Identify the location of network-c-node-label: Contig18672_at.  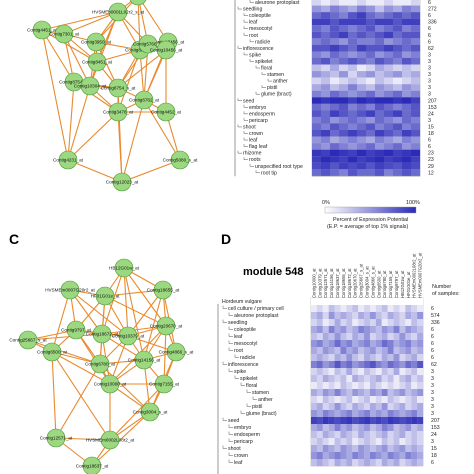
(102, 334).